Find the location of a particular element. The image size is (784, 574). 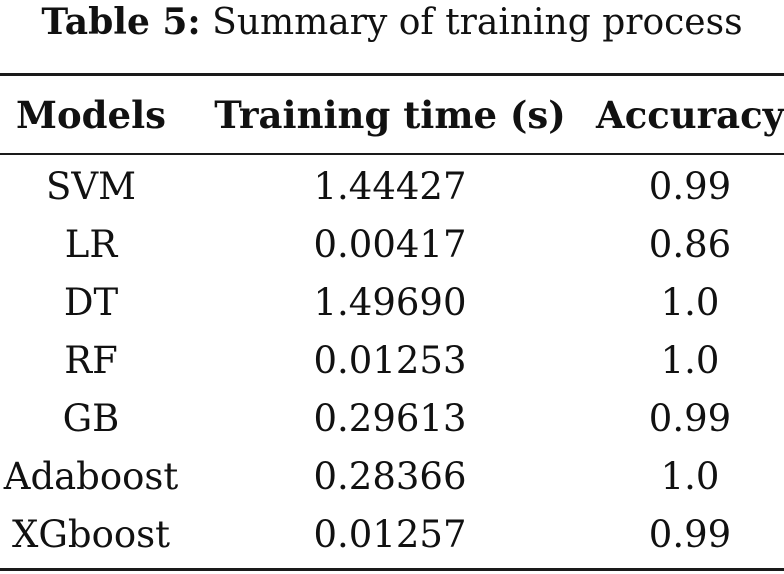

header-training-time: Training time (s) is located at coordinates (390, 115).